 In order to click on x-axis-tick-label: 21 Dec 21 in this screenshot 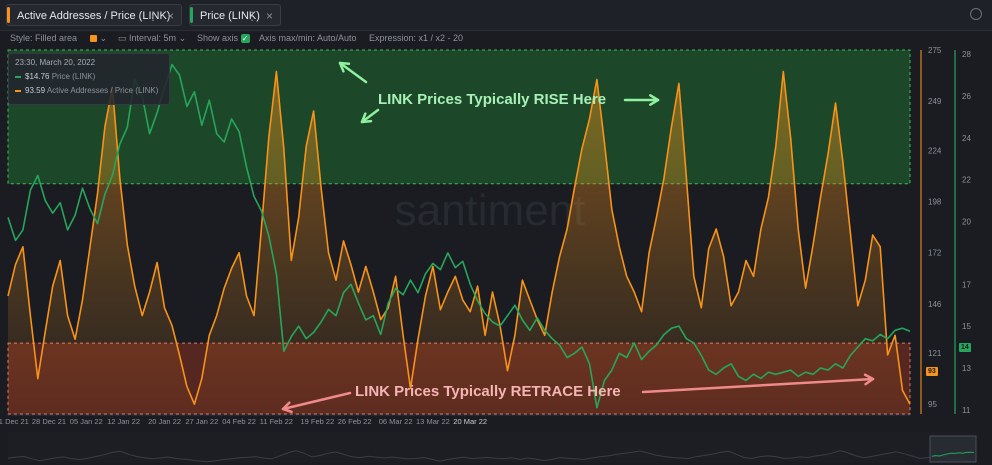, I will do `click(14, 421)`.